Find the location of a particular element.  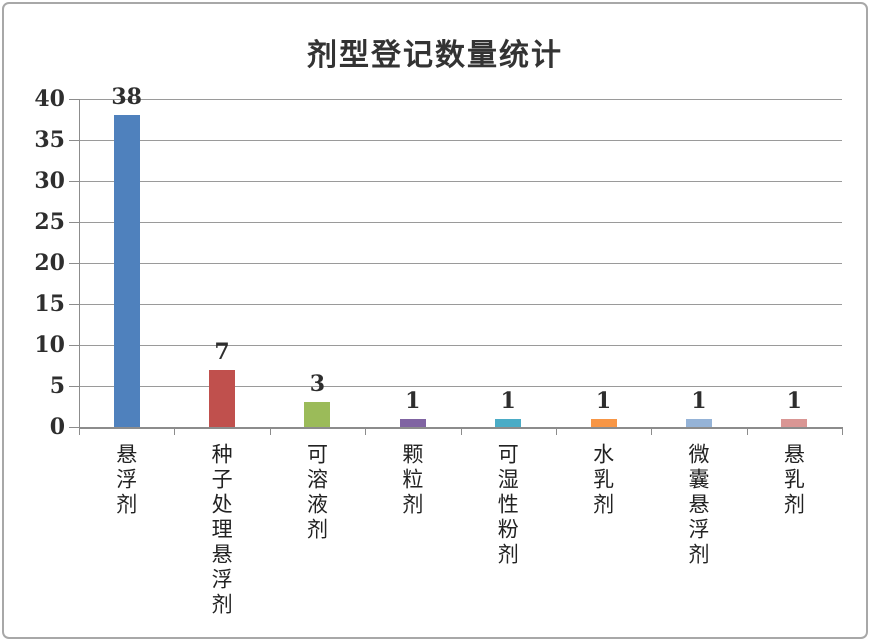

bar-value-label: 3 is located at coordinates (317, 384).